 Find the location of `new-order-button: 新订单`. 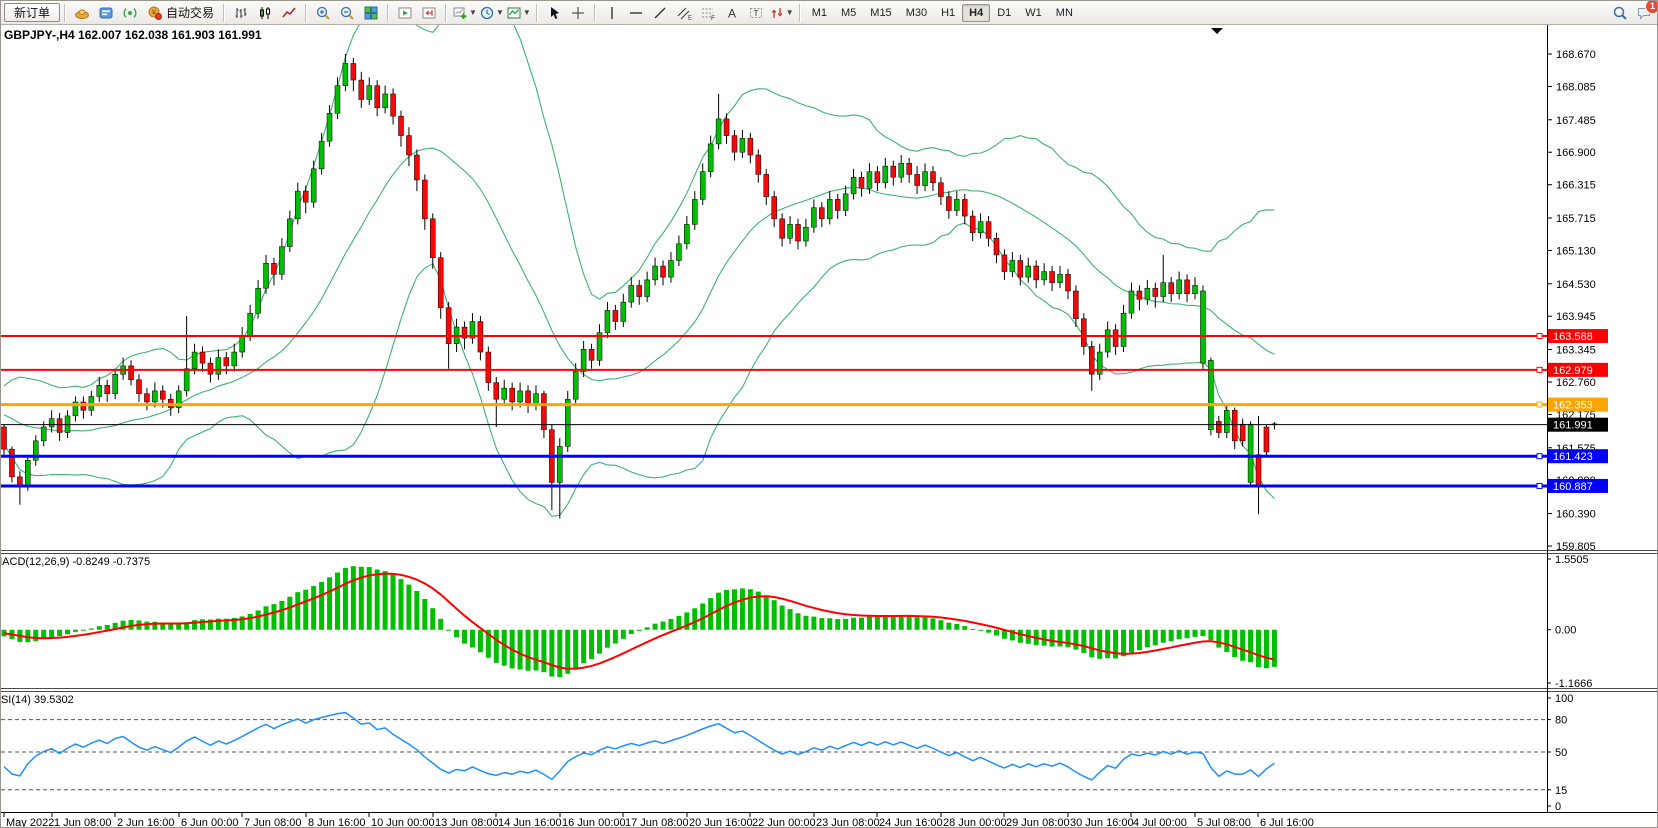

new-order-button: 新订单 is located at coordinates (32, 12).